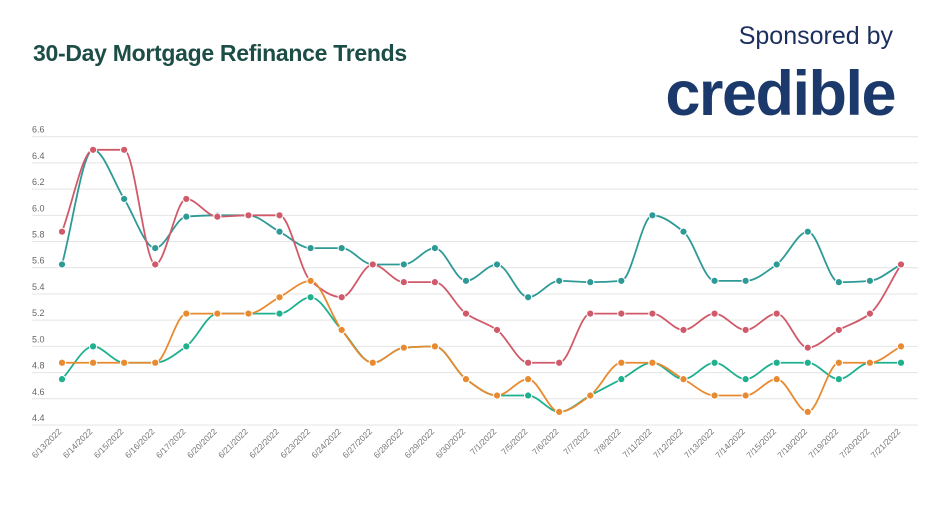 This screenshot has height=524, width=932. I want to click on y-tick-label: 5.6, so click(38, 261).